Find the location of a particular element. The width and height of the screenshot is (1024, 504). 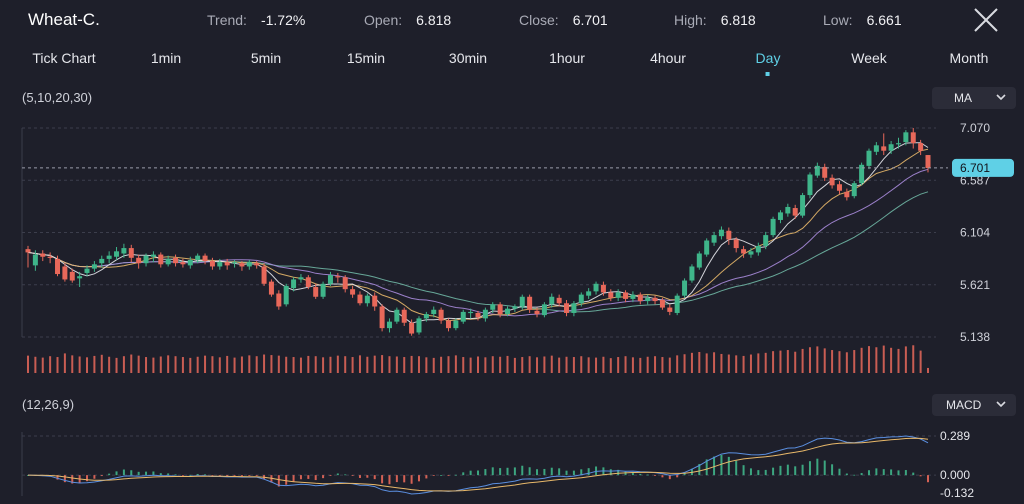

tab-week: Week is located at coordinates (869, 58).